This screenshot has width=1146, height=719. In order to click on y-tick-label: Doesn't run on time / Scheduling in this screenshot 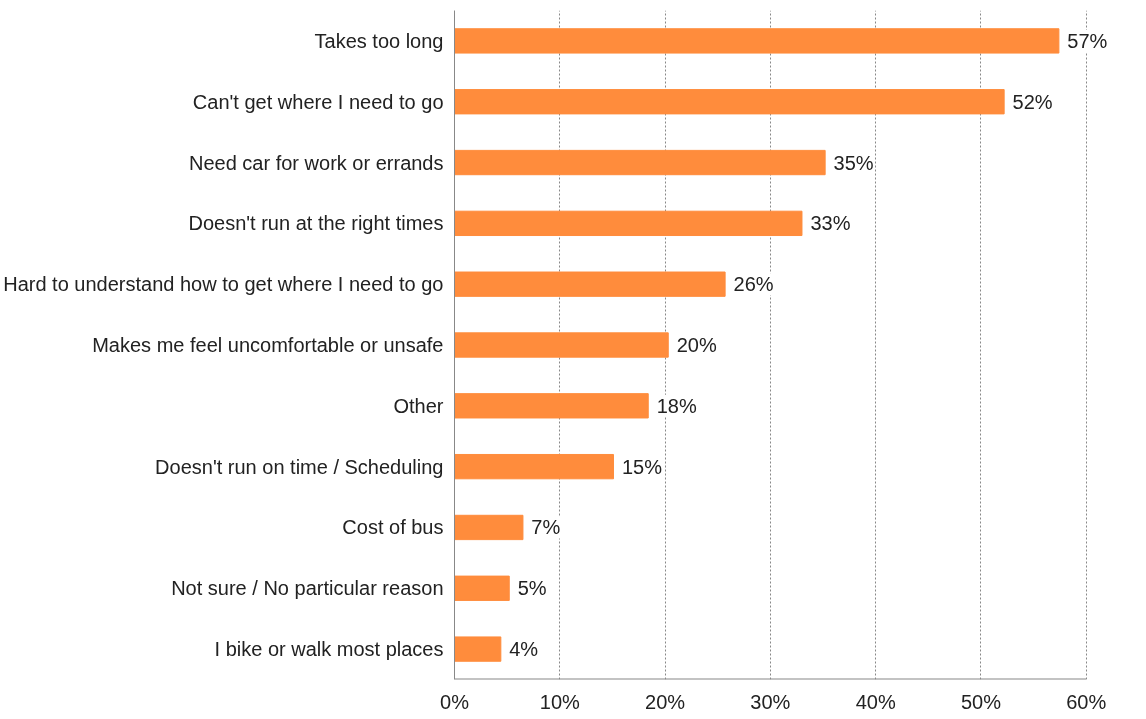, I will do `click(299, 466)`.